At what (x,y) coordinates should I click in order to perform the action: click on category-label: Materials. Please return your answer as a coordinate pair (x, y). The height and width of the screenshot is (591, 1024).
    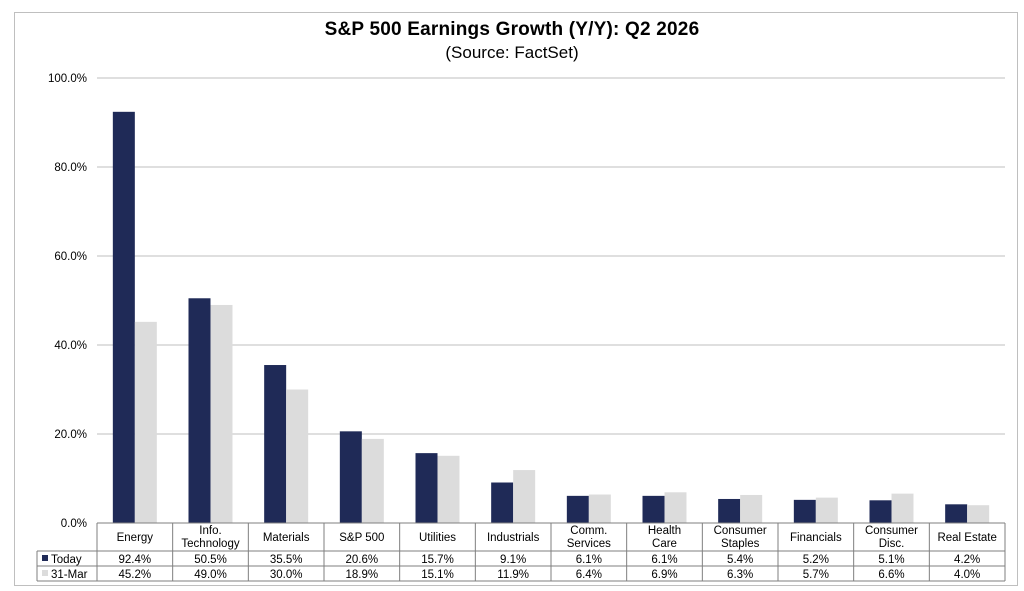
    Looking at the image, I should click on (286, 538).